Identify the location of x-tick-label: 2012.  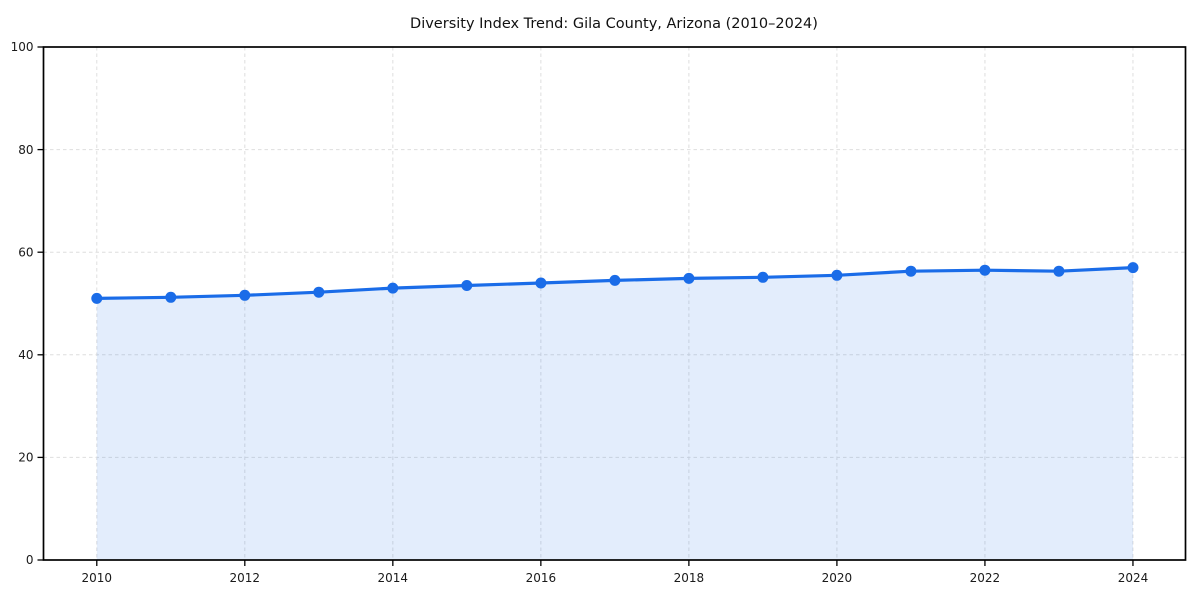
(245, 578).